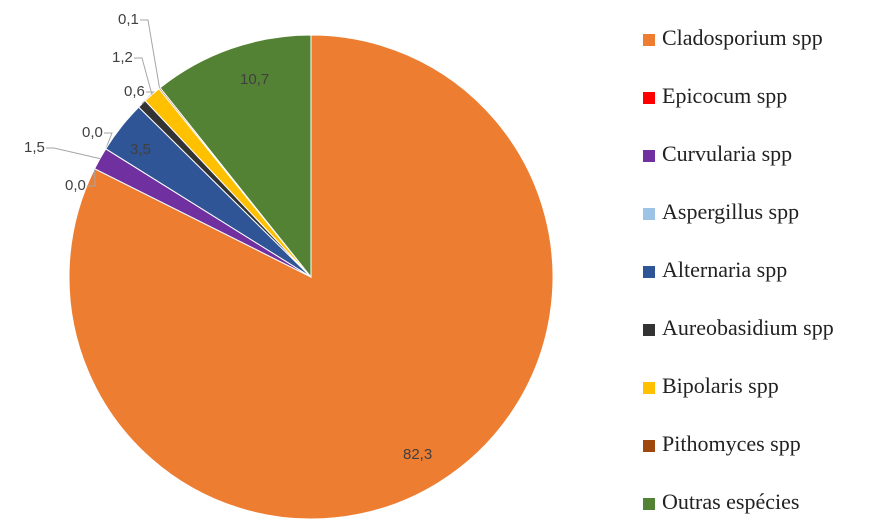 The width and height of the screenshot is (882, 520). Describe the element at coordinates (748, 327) in the screenshot. I see `legend-label: Aureobasidium spp` at that location.